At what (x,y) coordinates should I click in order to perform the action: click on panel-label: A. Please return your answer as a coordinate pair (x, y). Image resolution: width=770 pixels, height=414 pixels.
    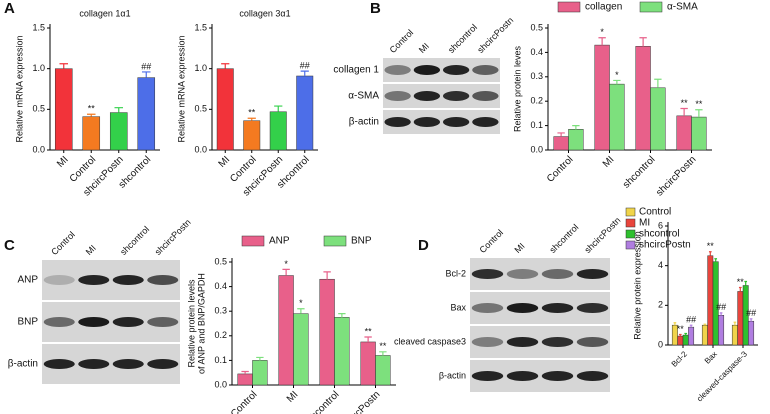
    Looking at the image, I should click on (9, 8).